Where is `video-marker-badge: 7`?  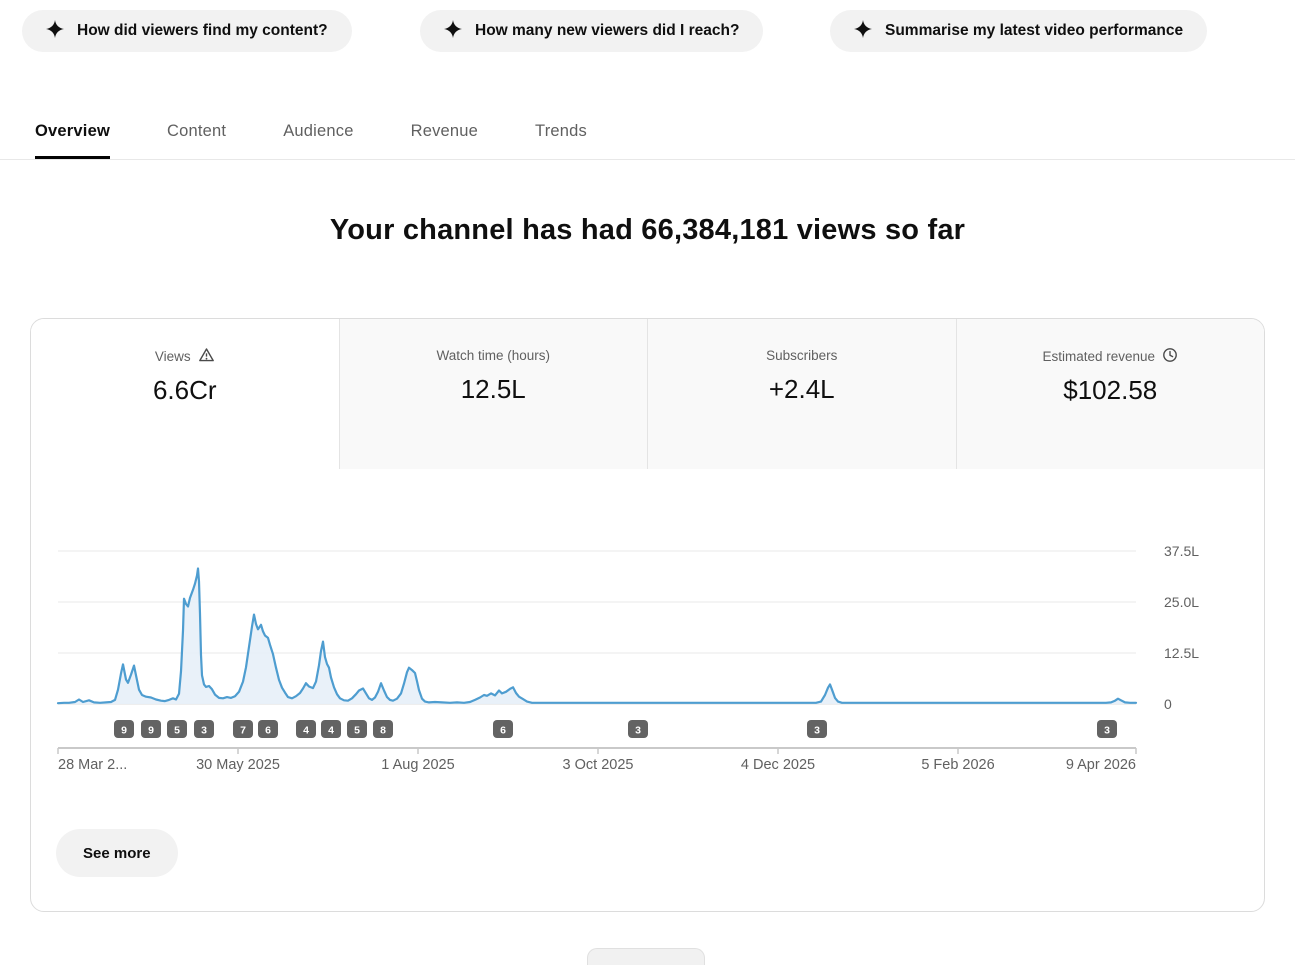 video-marker-badge: 7 is located at coordinates (243, 729).